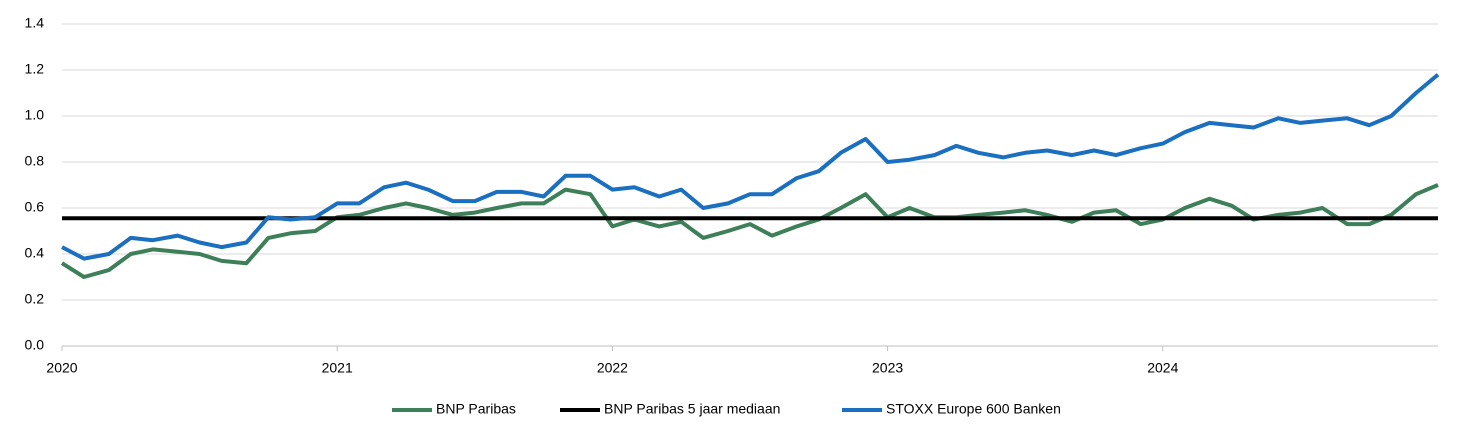 Image resolution: width=1458 pixels, height=435 pixels. What do you see at coordinates (337, 368) in the screenshot?
I see `x-tick-label: 2021` at bounding box center [337, 368].